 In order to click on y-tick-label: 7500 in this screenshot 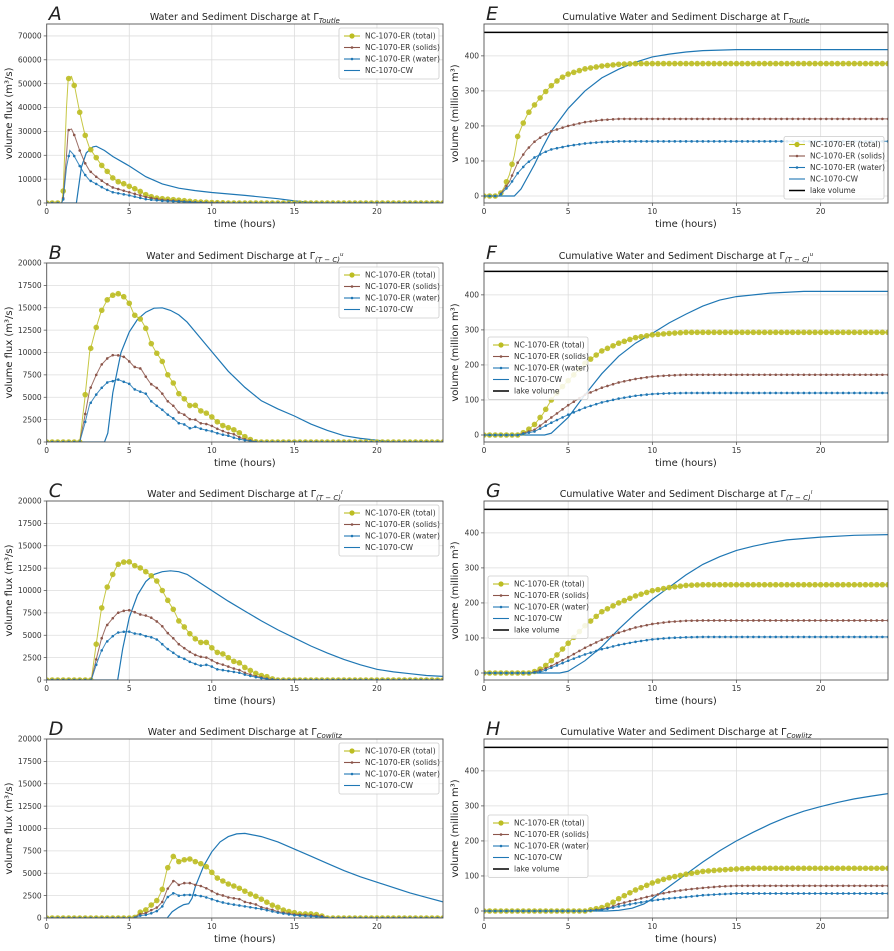, I will do `click(32, 613)`.